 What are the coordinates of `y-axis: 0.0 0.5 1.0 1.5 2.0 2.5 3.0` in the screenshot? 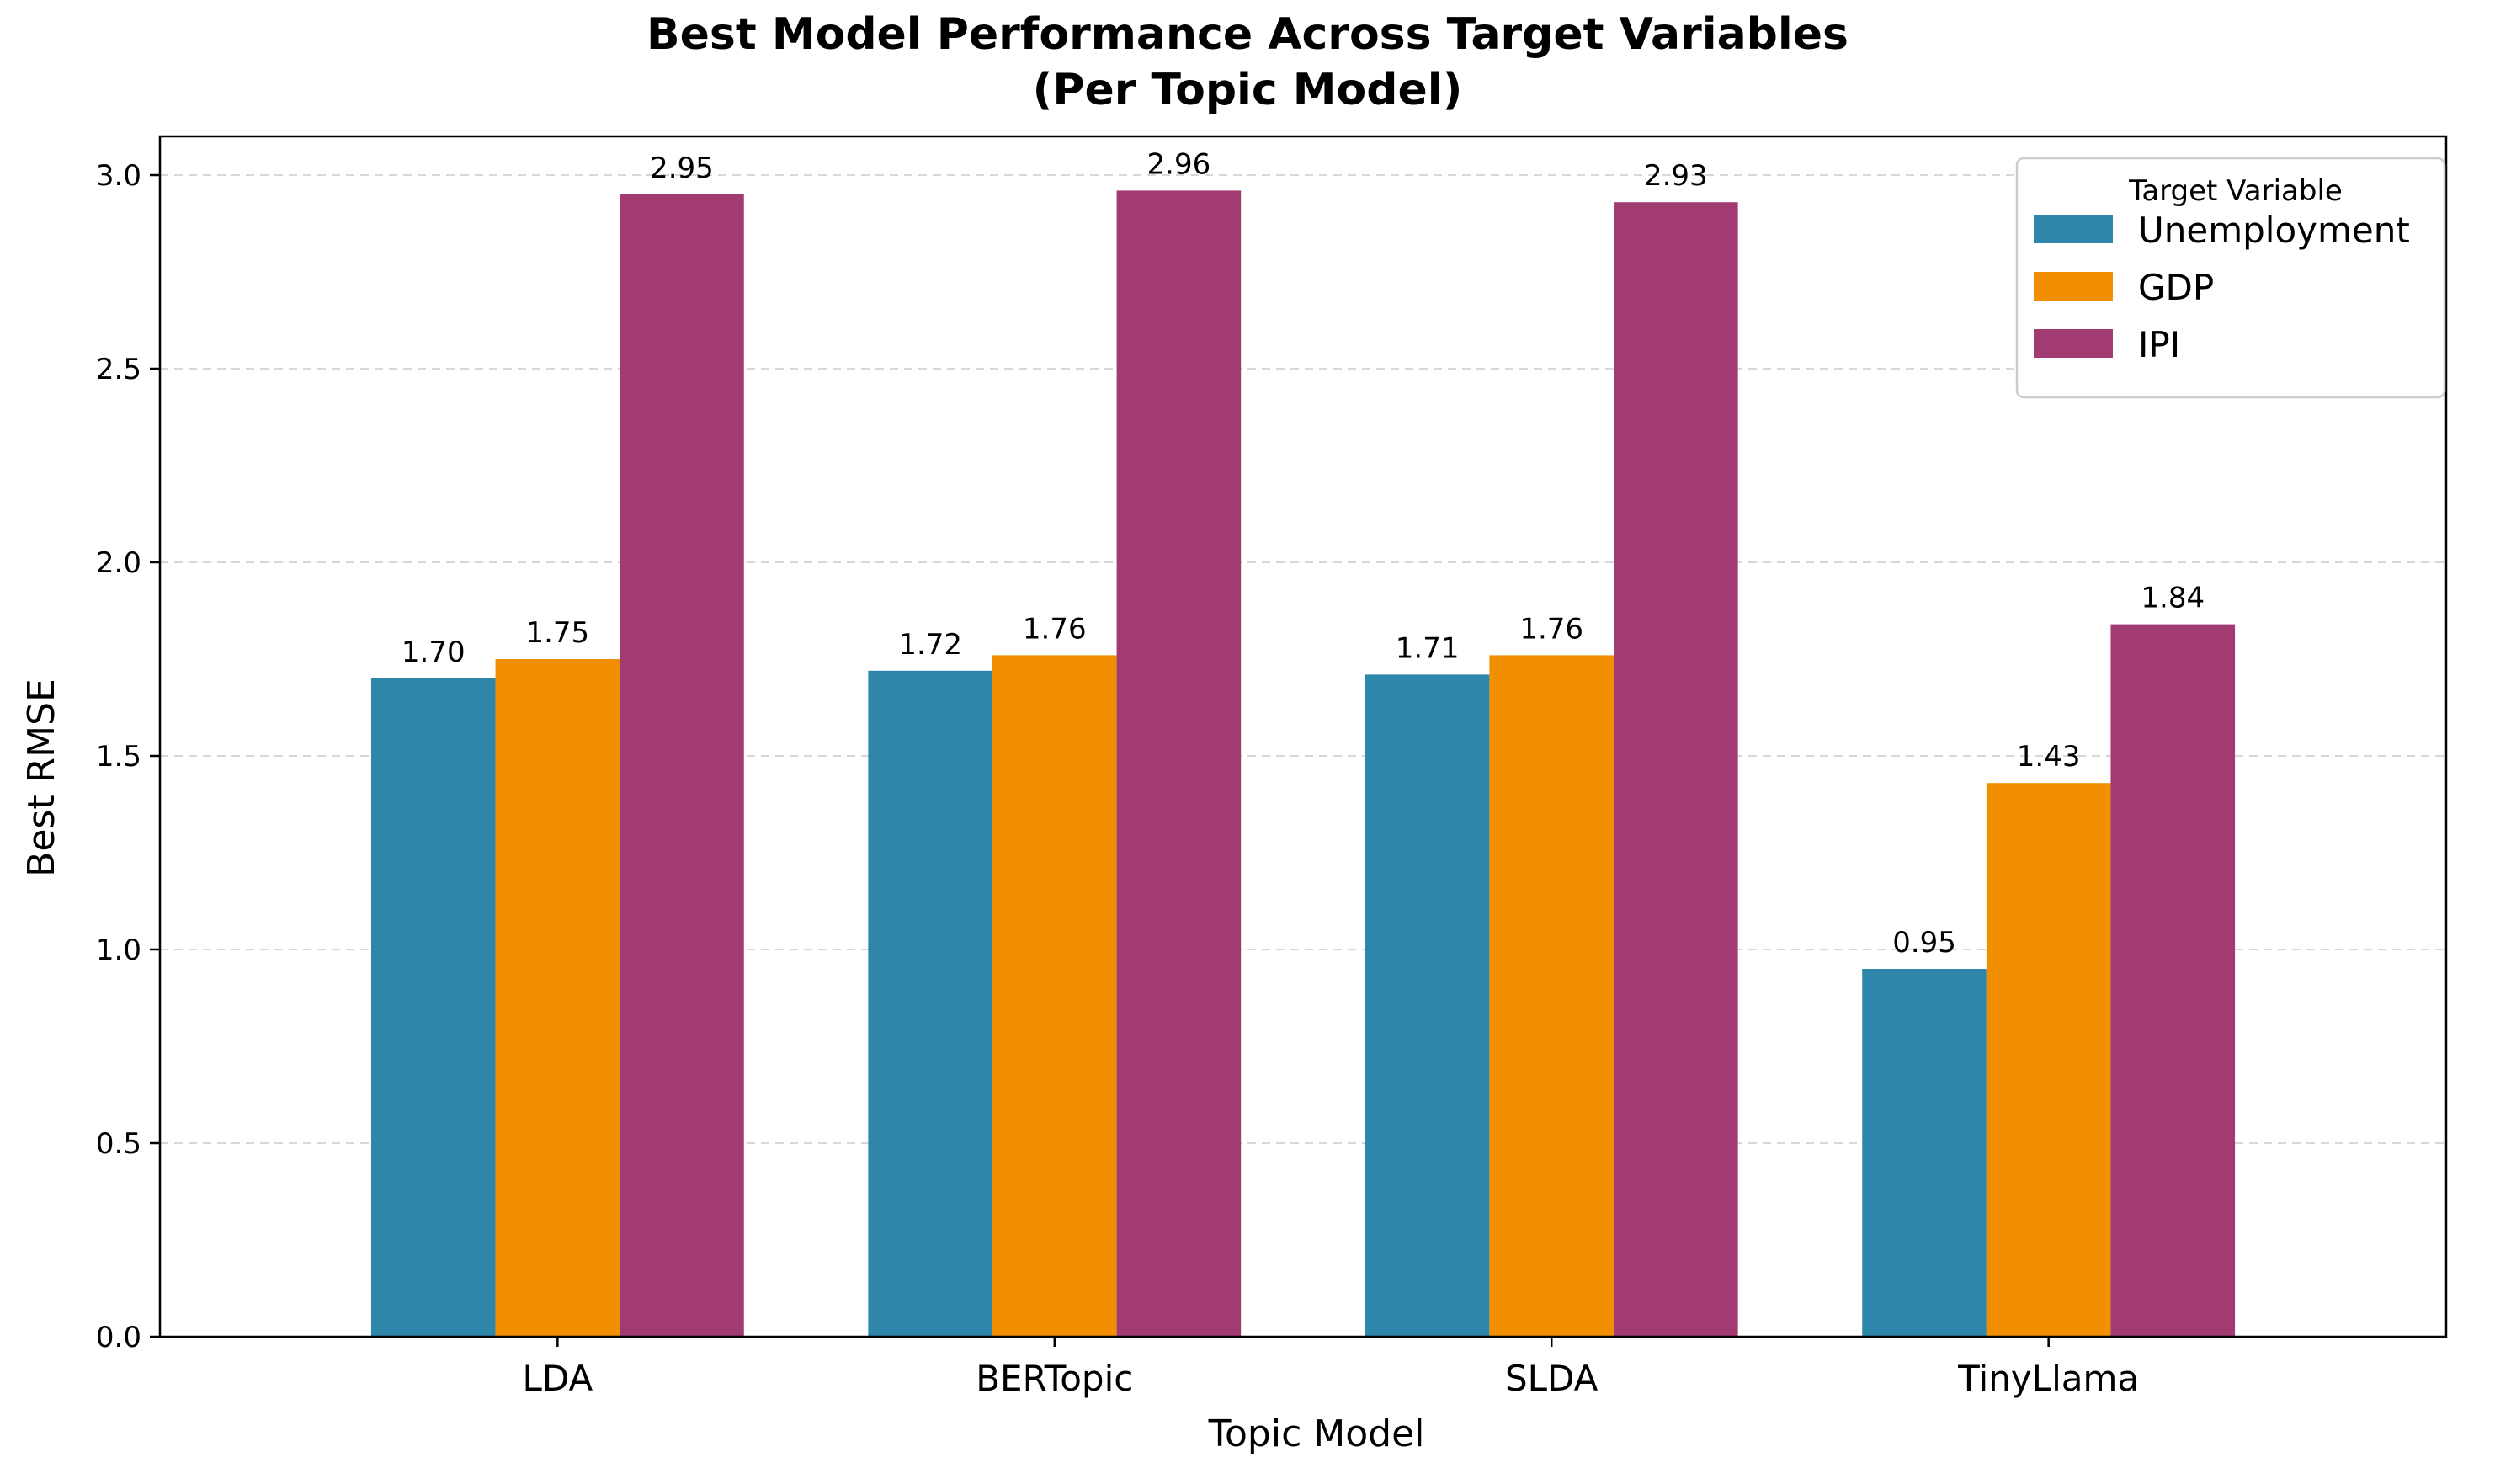 It's located at (128, 756).